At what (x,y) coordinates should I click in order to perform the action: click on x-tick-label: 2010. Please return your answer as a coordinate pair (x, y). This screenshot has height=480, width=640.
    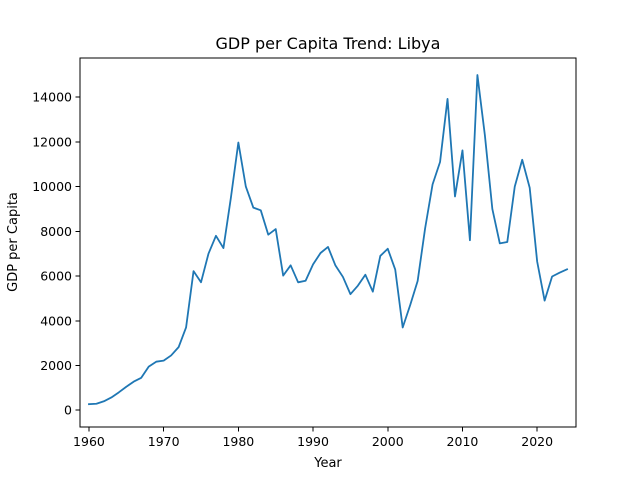
    Looking at the image, I should click on (463, 441).